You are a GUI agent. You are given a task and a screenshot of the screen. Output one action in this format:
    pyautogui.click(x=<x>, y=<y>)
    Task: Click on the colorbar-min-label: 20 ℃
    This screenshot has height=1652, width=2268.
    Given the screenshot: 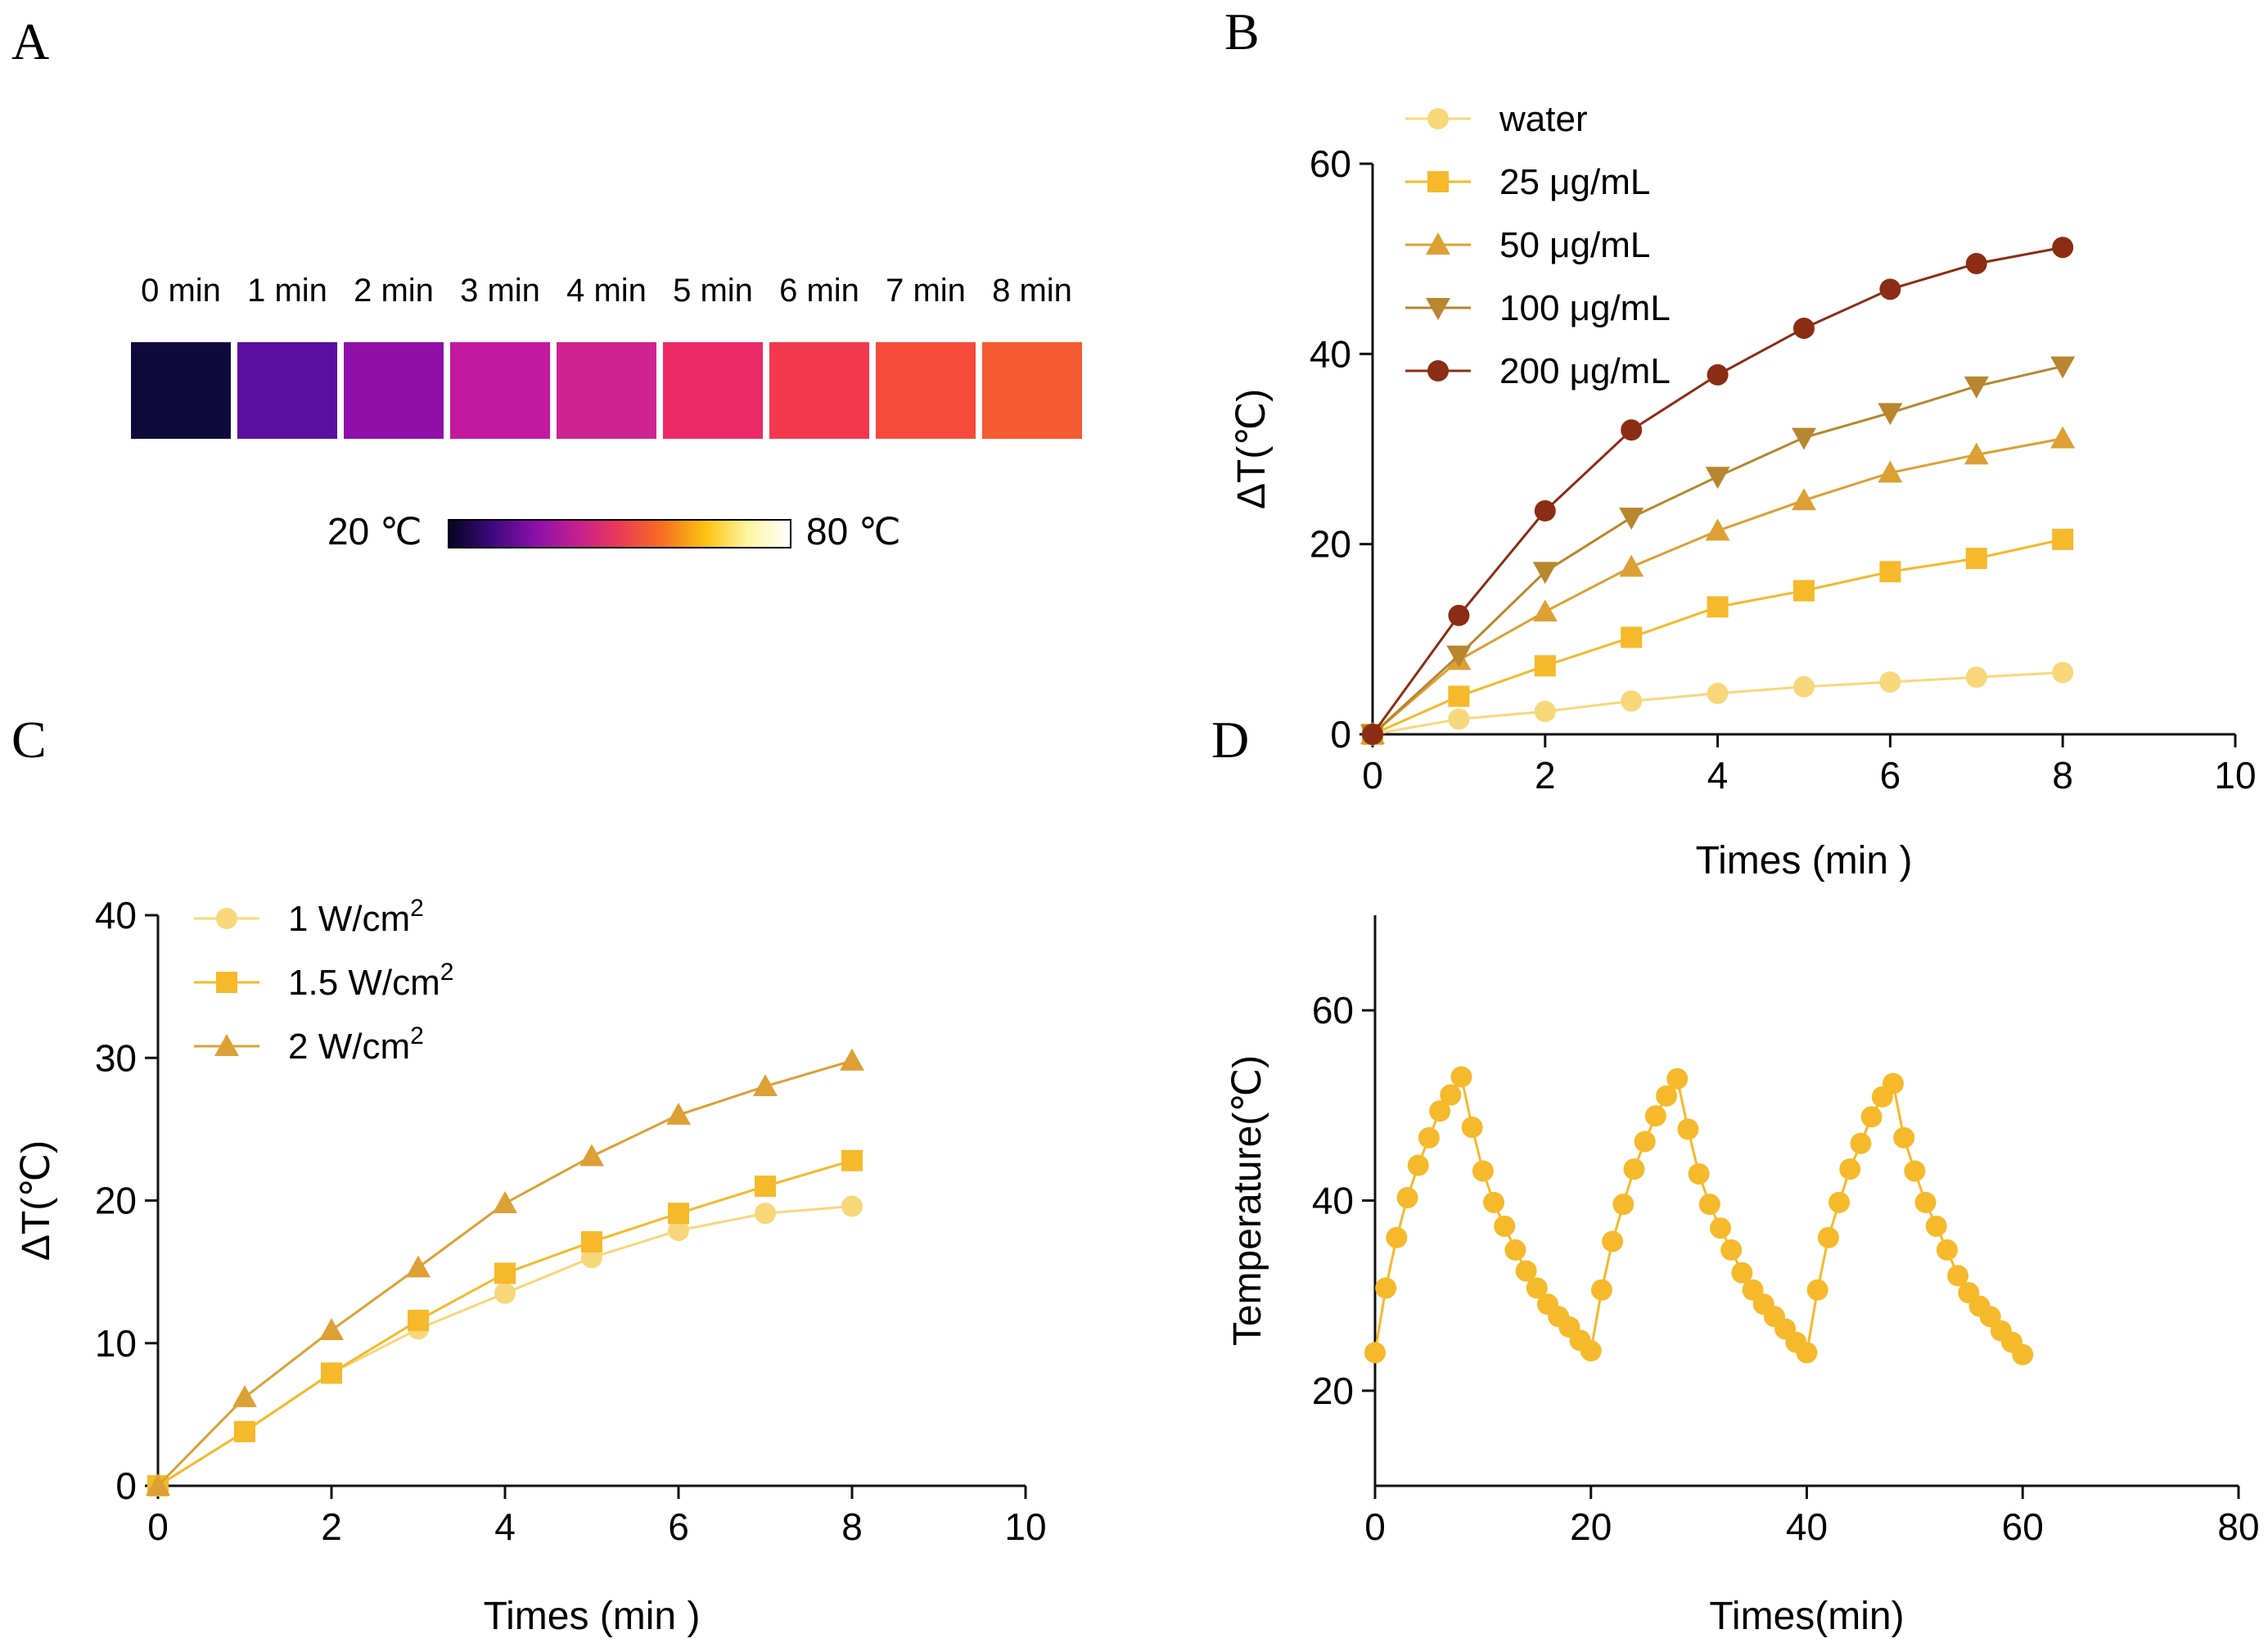 What is the action you would take?
    pyautogui.click(x=374, y=531)
    